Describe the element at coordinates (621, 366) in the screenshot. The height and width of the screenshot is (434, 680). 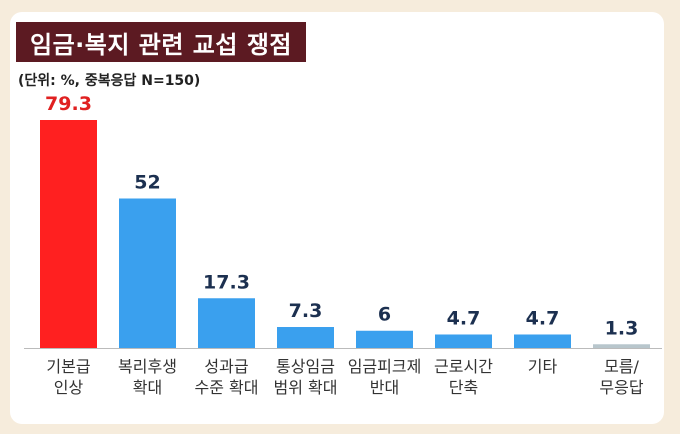
I see `category-label-7-0: 모름/` at that location.